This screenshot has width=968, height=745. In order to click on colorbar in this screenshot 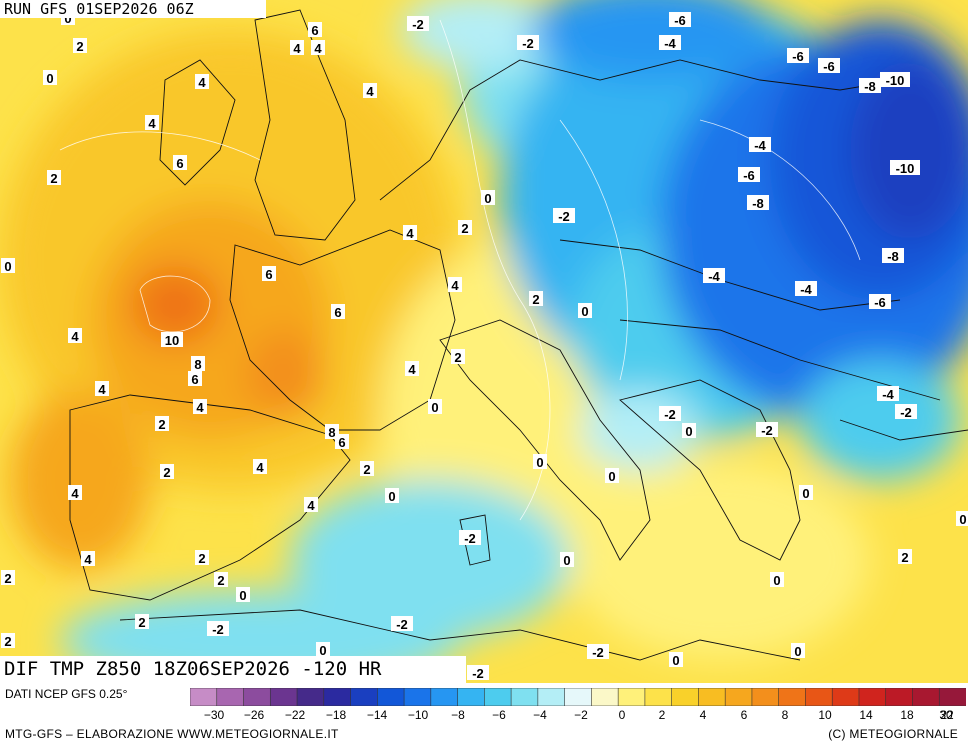, I will do `click(578, 697)`.